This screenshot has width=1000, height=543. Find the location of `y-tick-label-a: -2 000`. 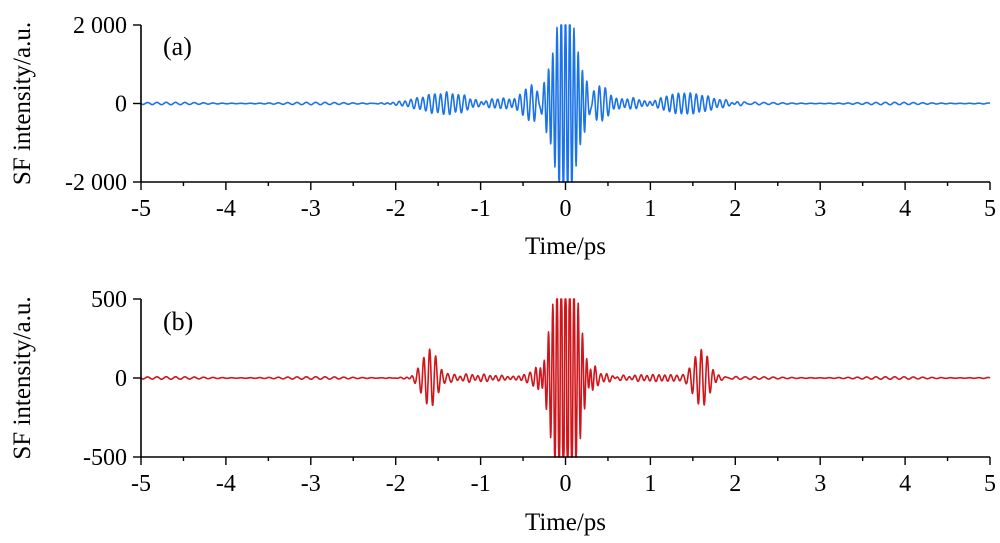

y-tick-label-a: -2 000 is located at coordinates (96, 183).